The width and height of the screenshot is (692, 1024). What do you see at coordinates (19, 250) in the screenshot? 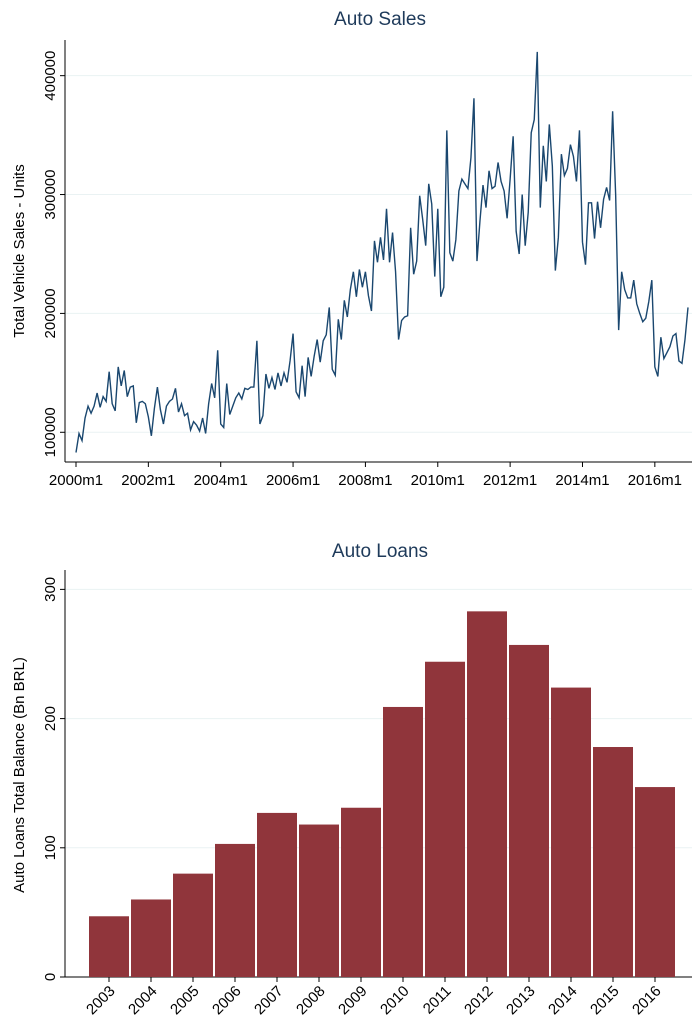
I see `y-axis-title: Total Vehicle Sales - Units` at bounding box center [19, 250].